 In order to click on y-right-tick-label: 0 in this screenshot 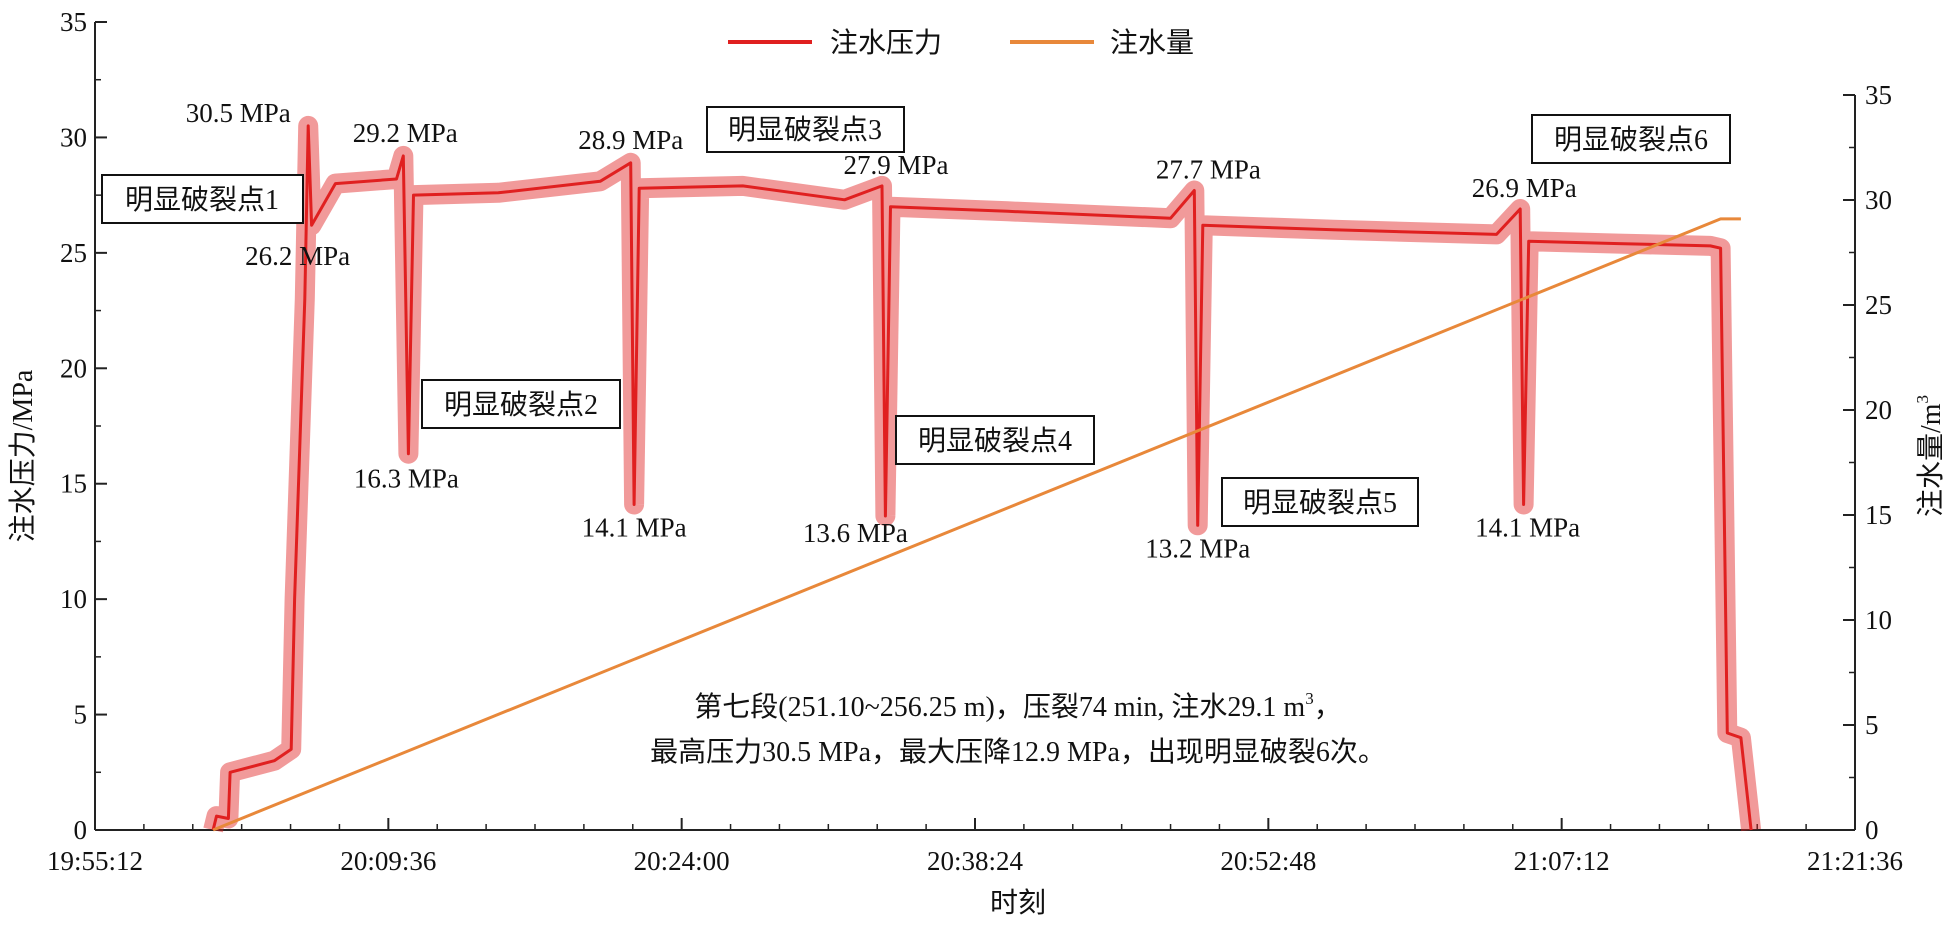, I will do `click(1872, 830)`.